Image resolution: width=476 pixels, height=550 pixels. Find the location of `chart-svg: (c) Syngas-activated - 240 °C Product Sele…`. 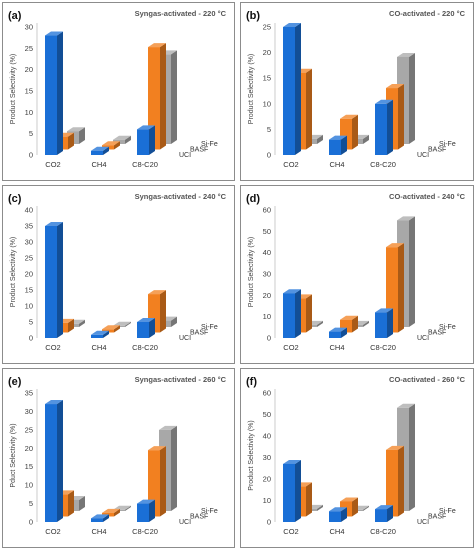

chart-svg: (c) Syngas-activated - 240 °C Product Sele… is located at coordinates (117, 272).